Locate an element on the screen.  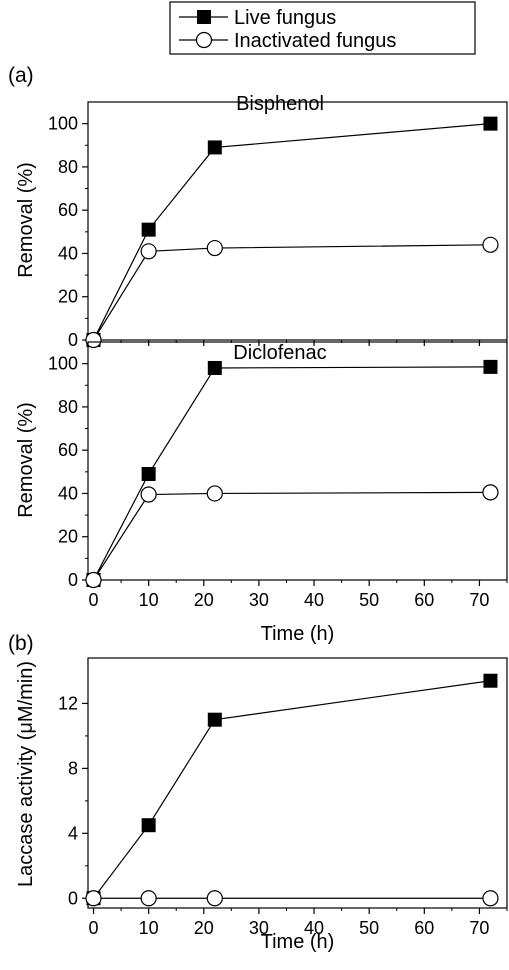
panel-label-a: (a) is located at coordinates (21, 75).